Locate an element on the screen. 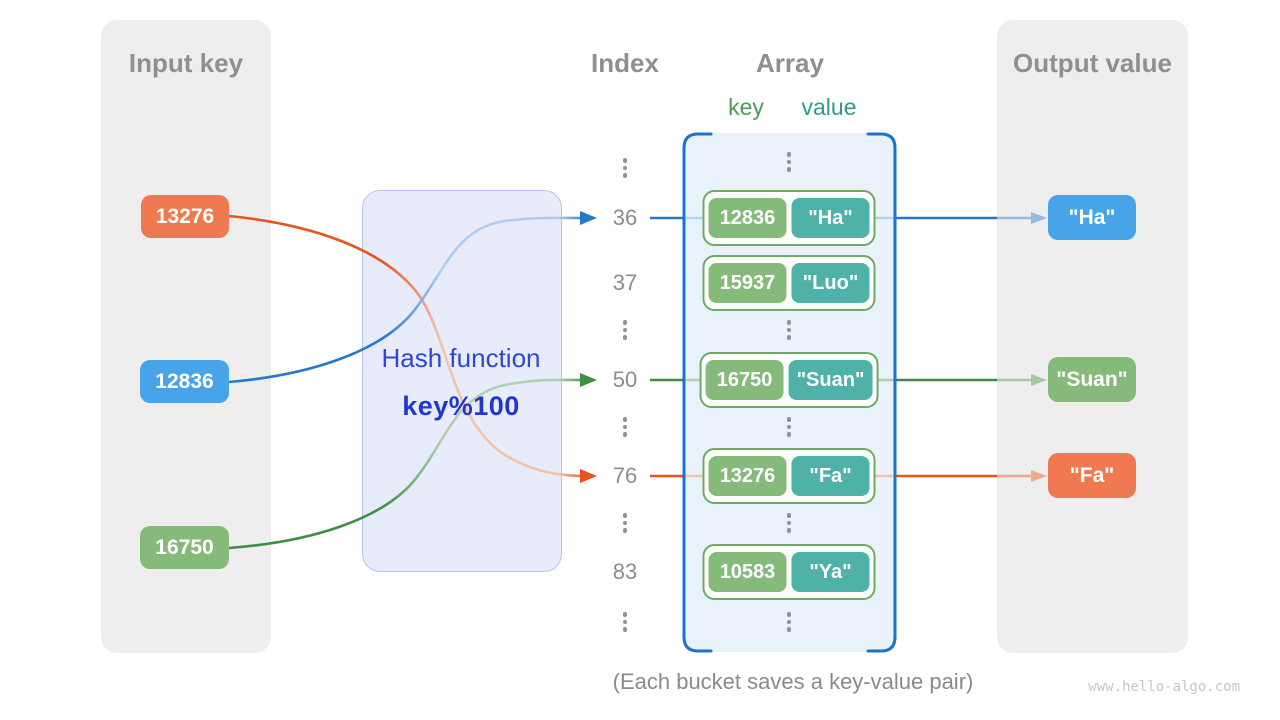  output-value-ha: "Ha" is located at coordinates (1092, 217).